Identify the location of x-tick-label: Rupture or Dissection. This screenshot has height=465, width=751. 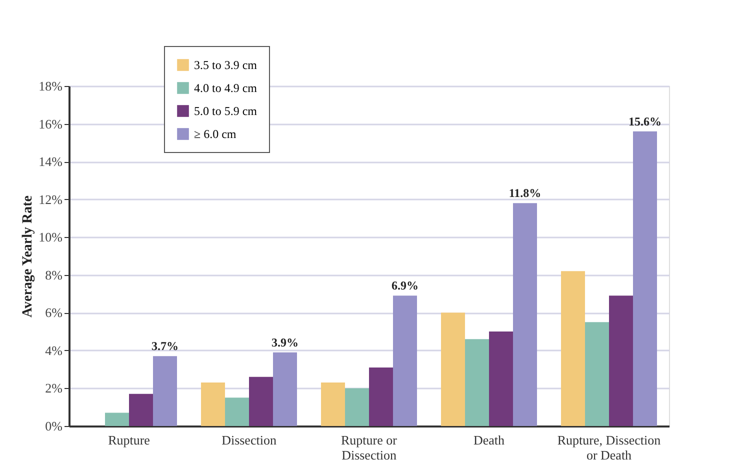
(369, 447).